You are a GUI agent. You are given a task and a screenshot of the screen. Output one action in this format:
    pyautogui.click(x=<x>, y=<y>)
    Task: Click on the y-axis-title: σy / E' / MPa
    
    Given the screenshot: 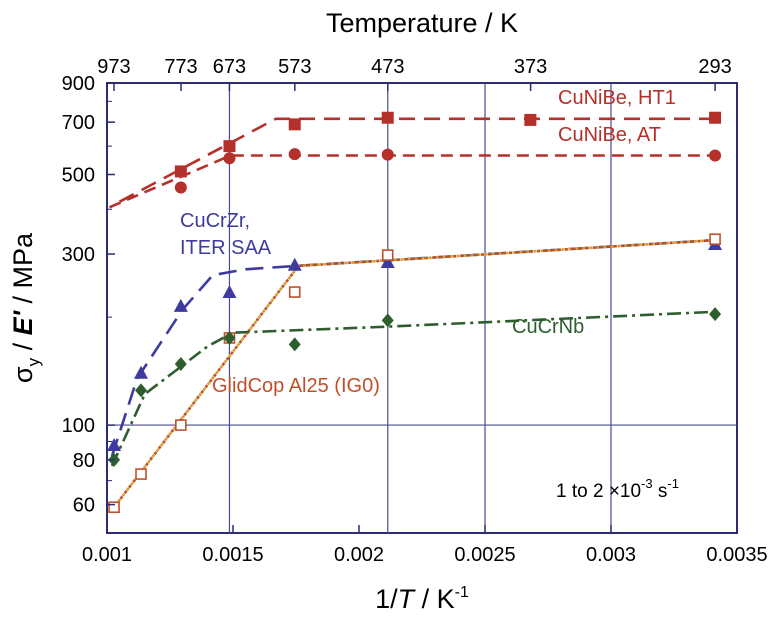 What is the action you would take?
    pyautogui.click(x=25, y=307)
    